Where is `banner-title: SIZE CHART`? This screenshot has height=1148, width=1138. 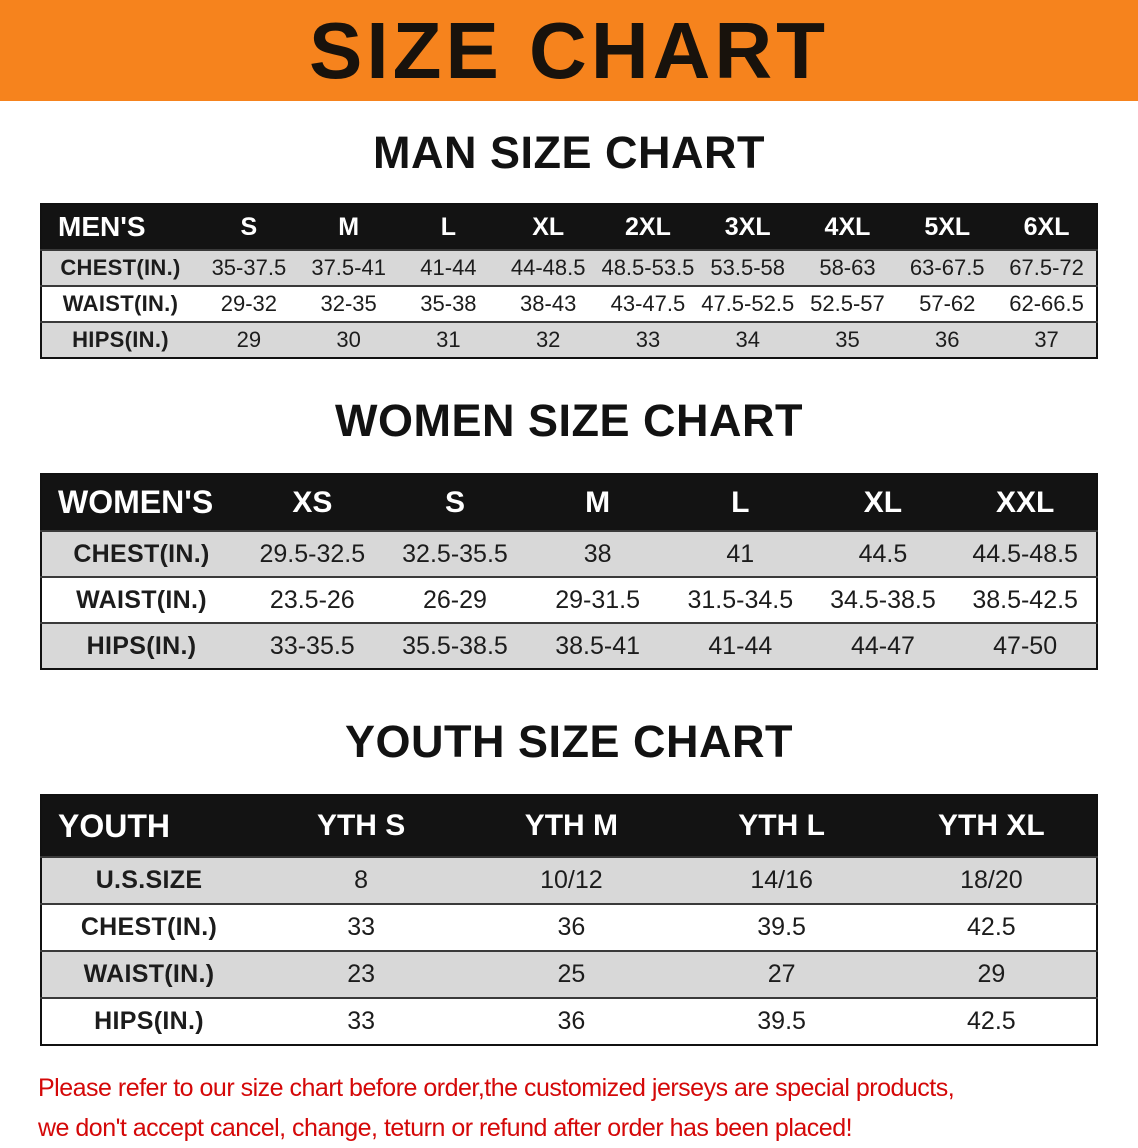 banner-title: SIZE CHART is located at coordinates (569, 50).